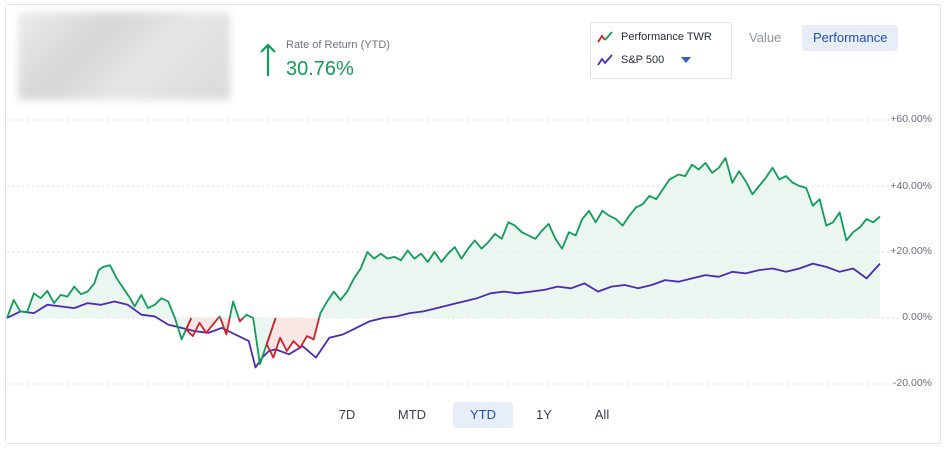 This screenshot has height=450, width=950. I want to click on legend-box: Performance TWR S&P 500, so click(661, 50).